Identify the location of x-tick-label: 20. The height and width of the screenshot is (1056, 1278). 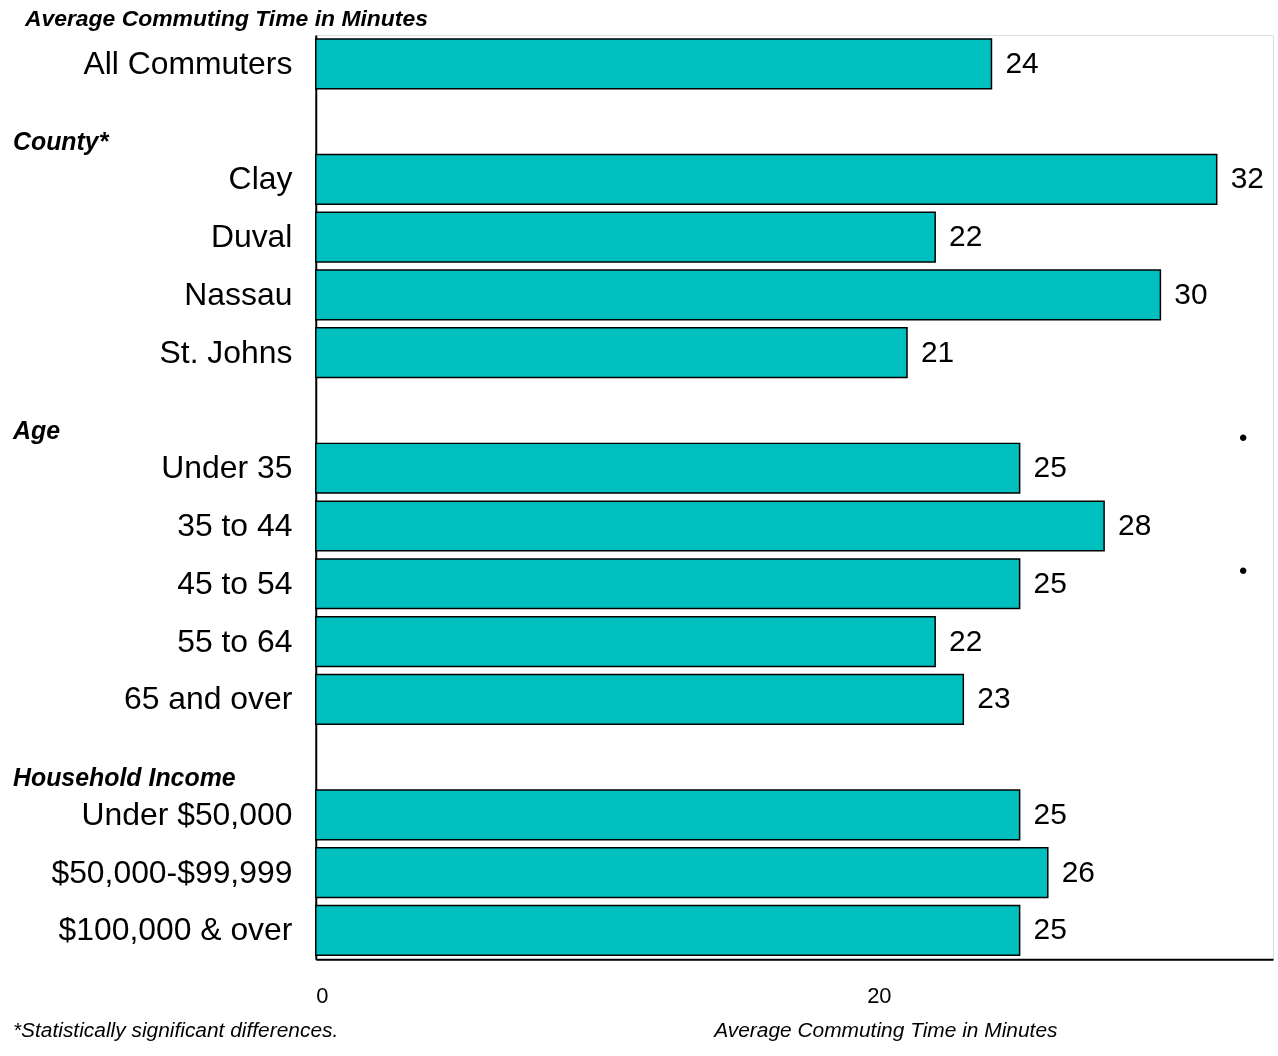
(879, 995).